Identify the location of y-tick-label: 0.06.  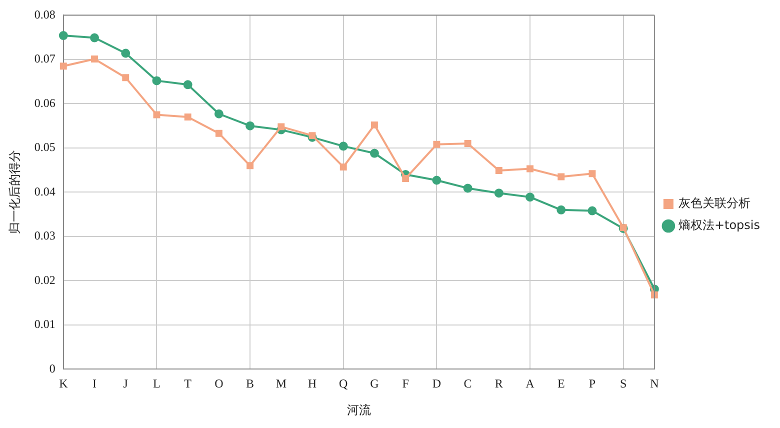
(45, 103).